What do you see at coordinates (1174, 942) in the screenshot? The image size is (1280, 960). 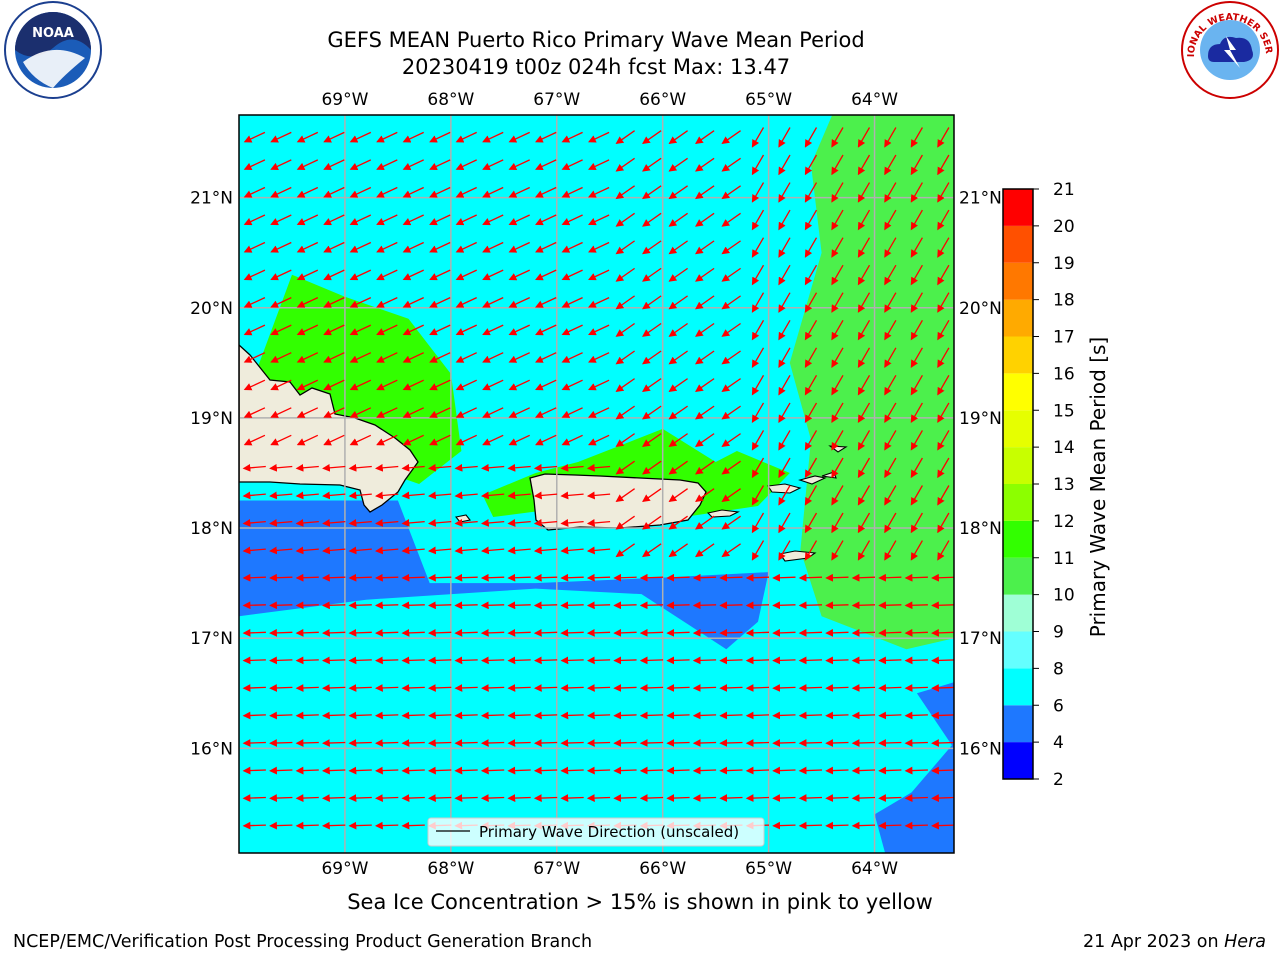 I see `date-footer: 21 Apr 2023 on Hera` at bounding box center [1174, 942].